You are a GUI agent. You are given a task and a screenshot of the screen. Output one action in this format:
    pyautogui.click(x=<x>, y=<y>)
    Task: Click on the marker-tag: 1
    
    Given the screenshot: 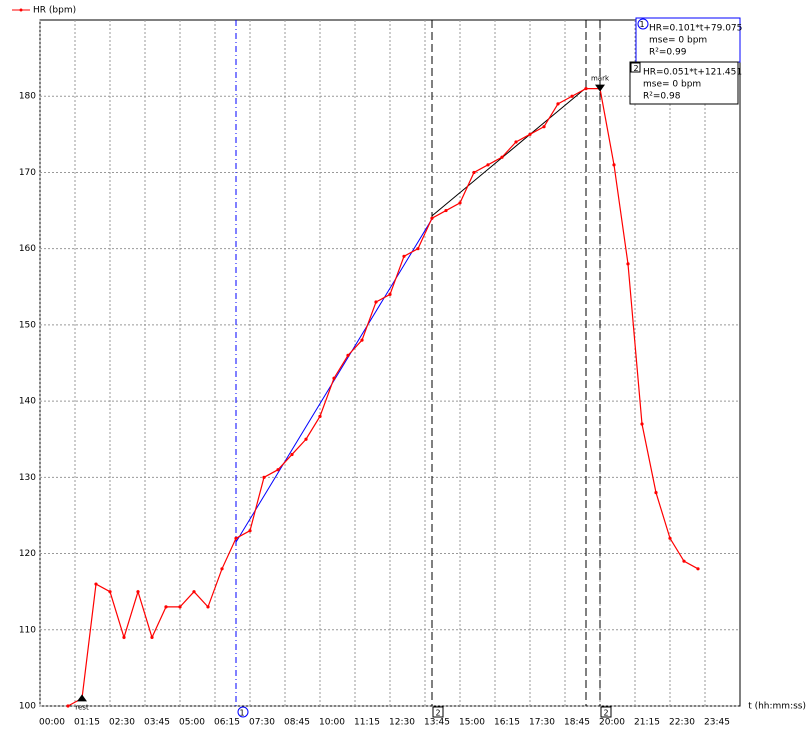 What is the action you would take?
    pyautogui.click(x=241, y=713)
    